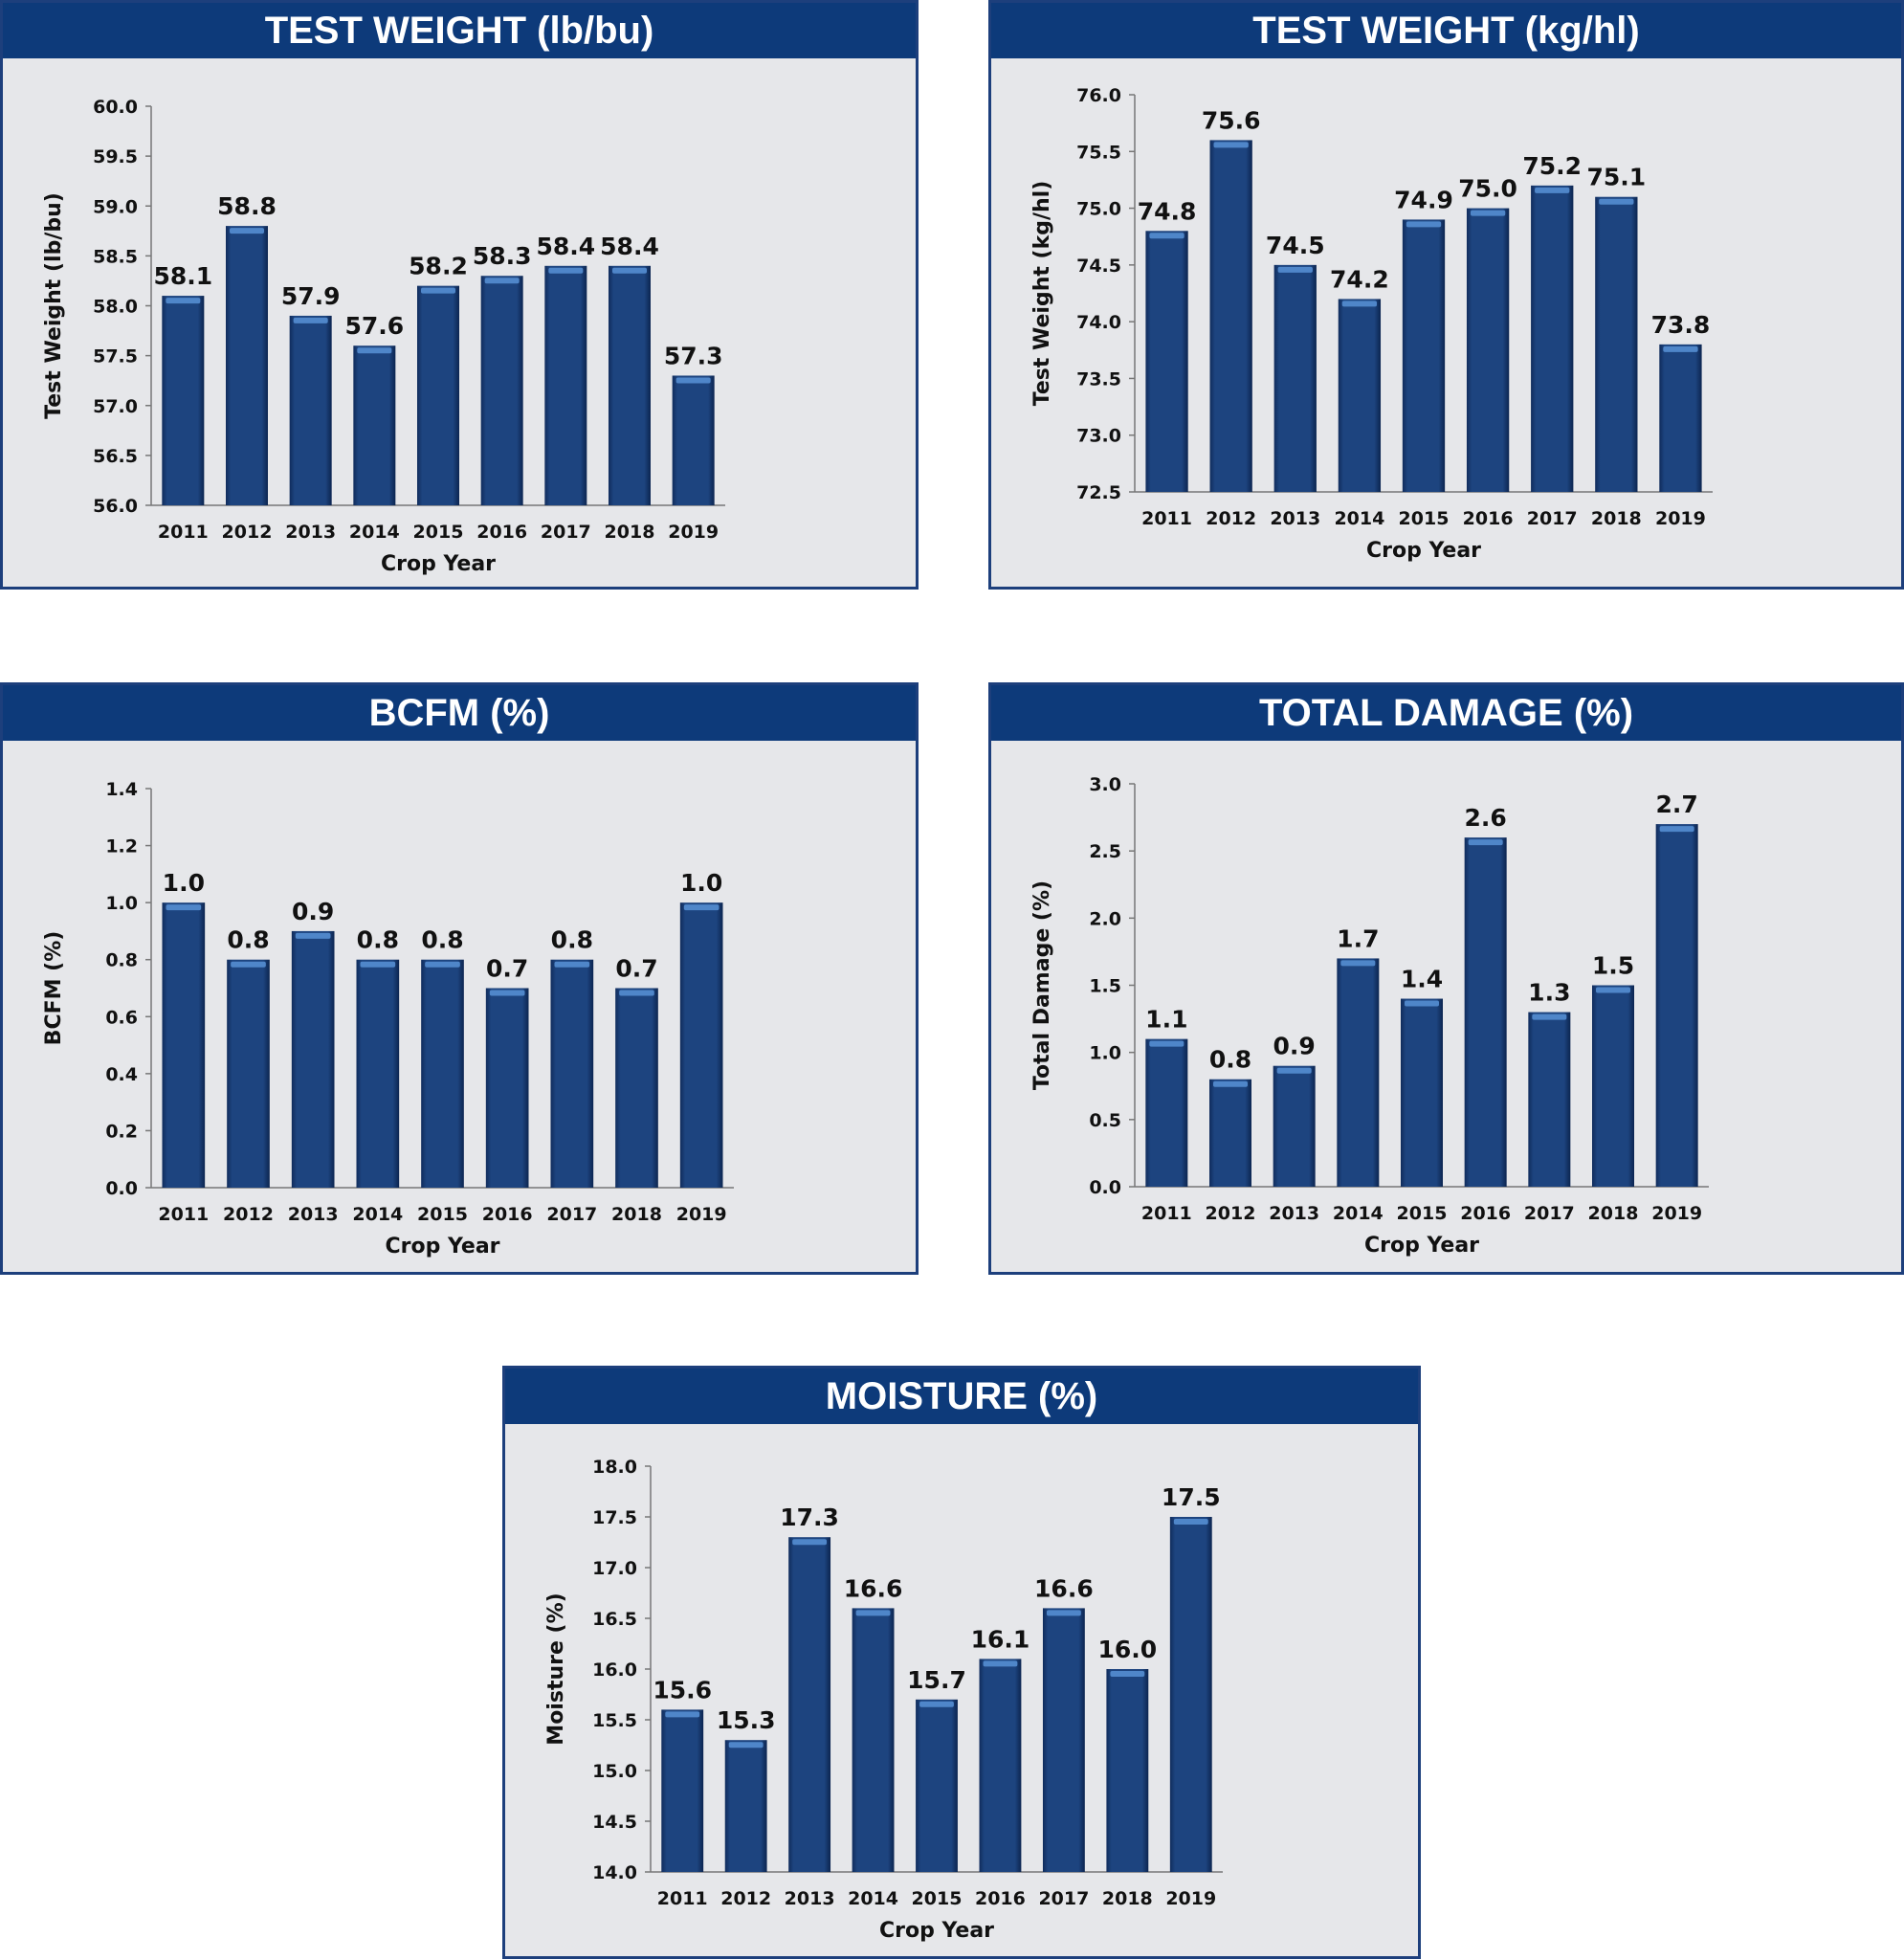 The height and width of the screenshot is (1960, 1904). I want to click on bar-2017, so click(1063, 1740).